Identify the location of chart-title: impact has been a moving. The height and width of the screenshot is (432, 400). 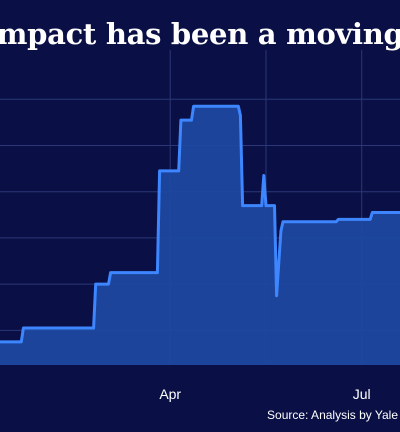
(200, 34).